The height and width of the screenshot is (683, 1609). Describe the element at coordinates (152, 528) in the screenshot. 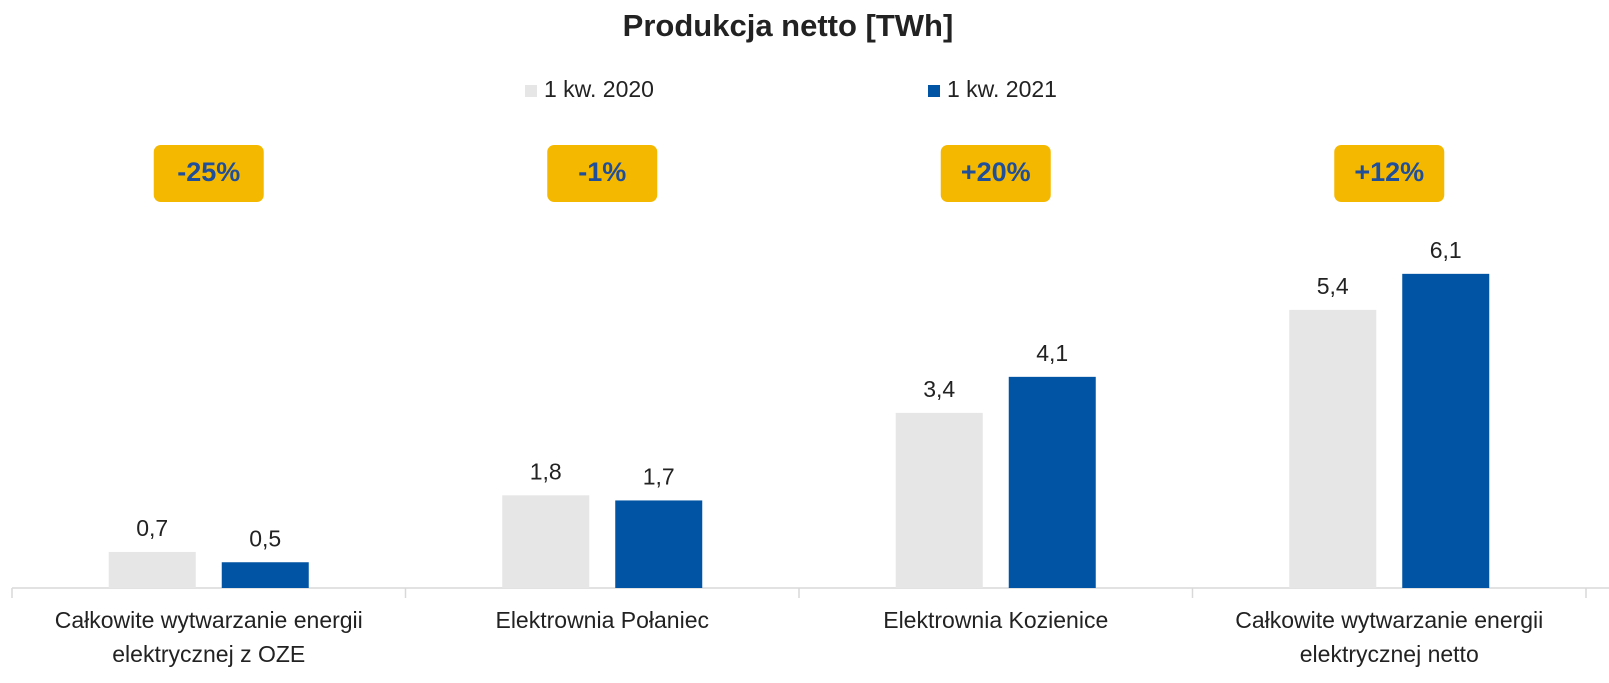

I see `value-label: 0,7` at that location.